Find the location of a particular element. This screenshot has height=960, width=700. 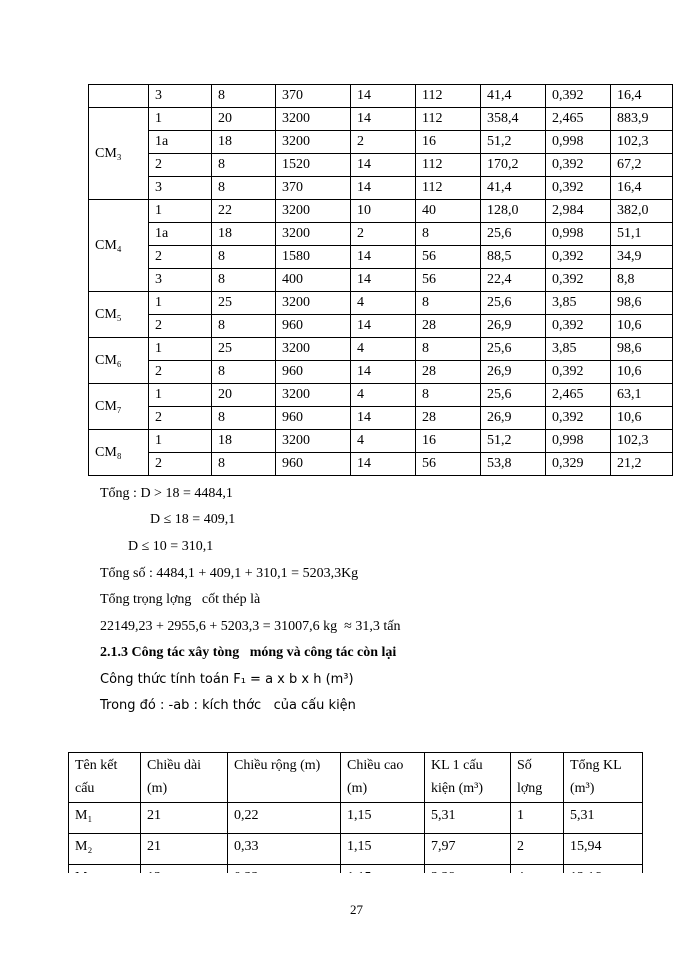

table-cell: 3 is located at coordinates (180, 280).